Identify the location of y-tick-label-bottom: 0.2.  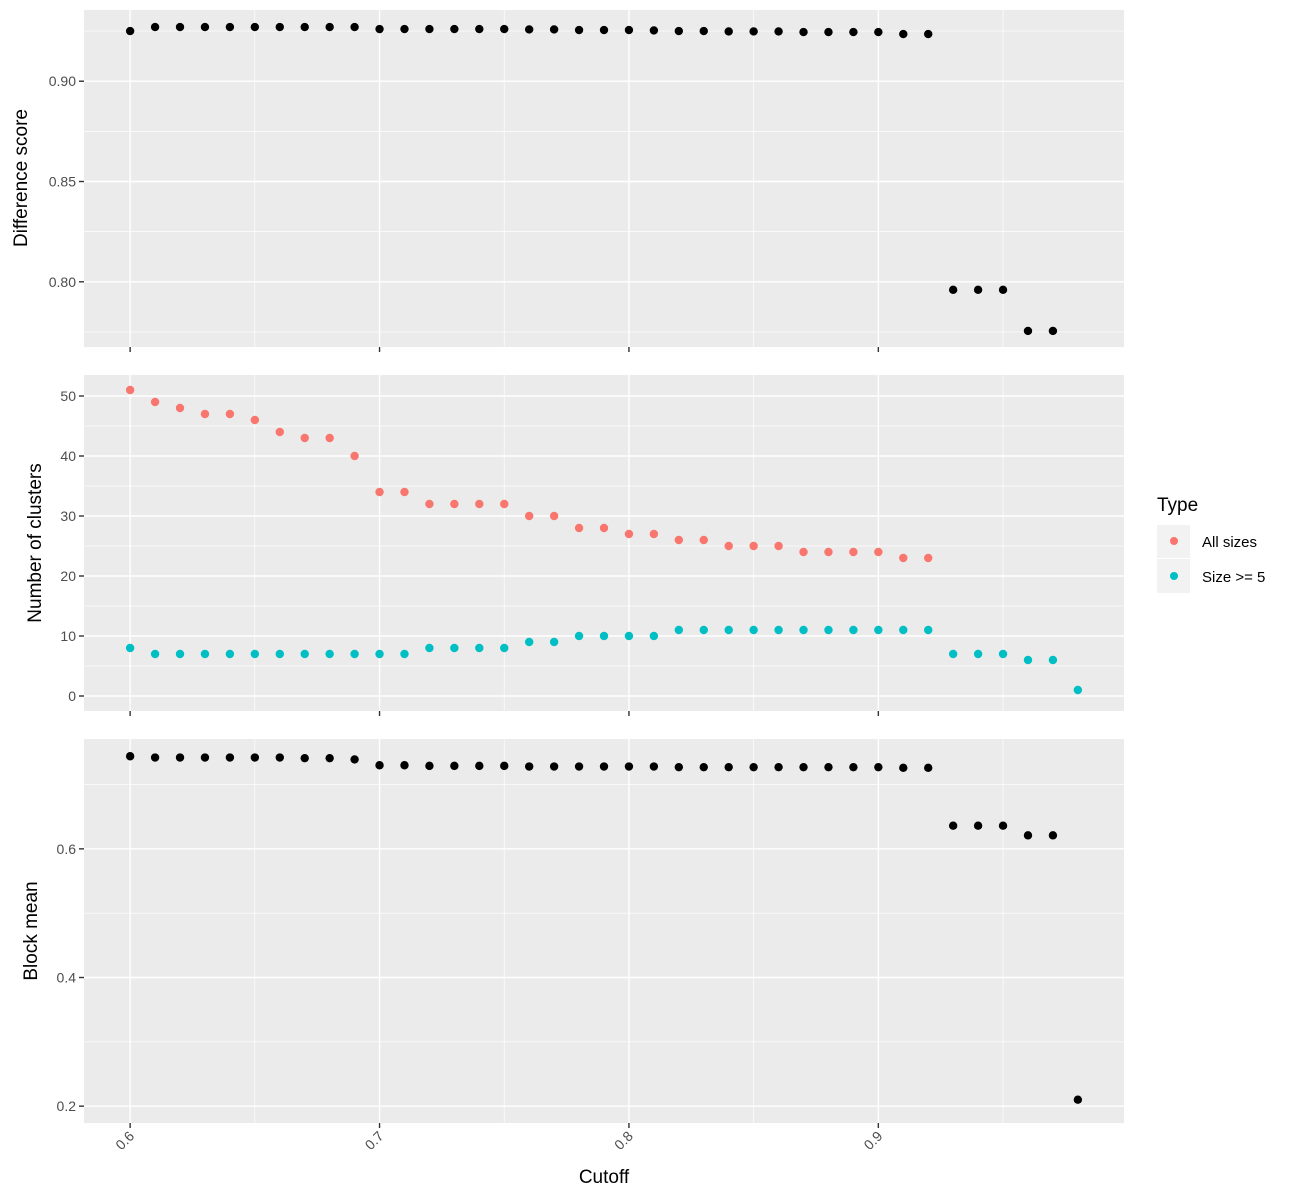
(67, 1106).